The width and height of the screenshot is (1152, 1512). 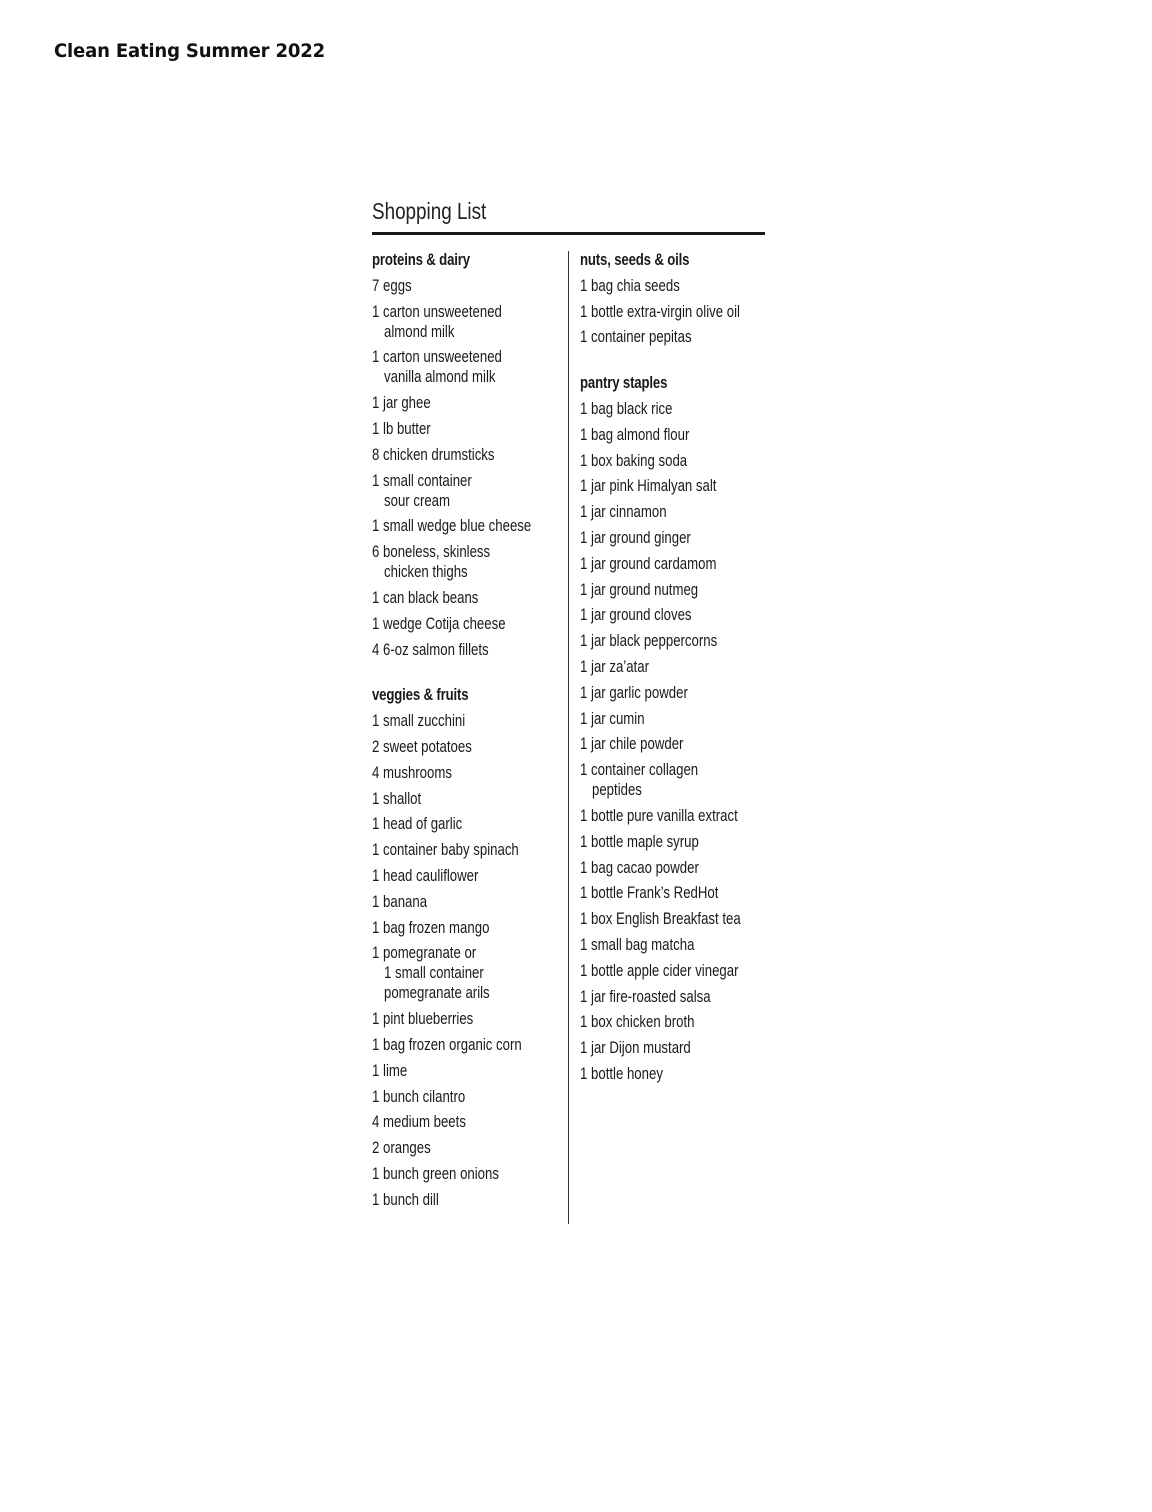 I want to click on list-item: 1 box chicken broth, so click(x=637, y=1022).